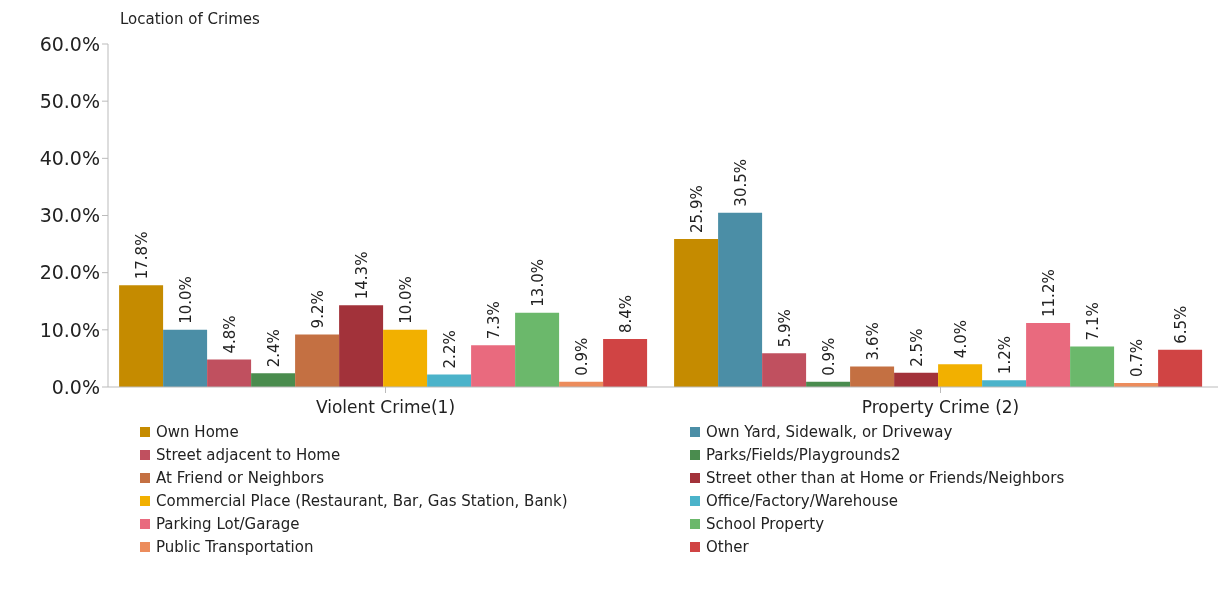 The width and height of the screenshot is (1225, 594). I want to click on y-tick-label: 60.0%, so click(69, 43).